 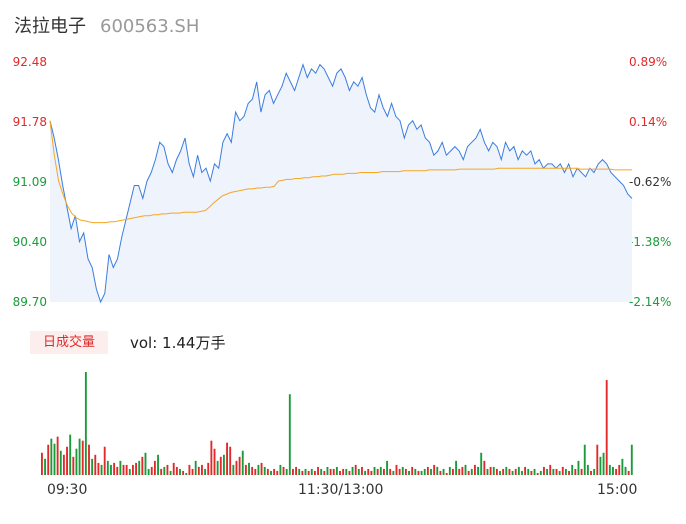 What do you see at coordinates (29, 122) in the screenshot?
I see `y-tick-1: 91.78` at bounding box center [29, 122].